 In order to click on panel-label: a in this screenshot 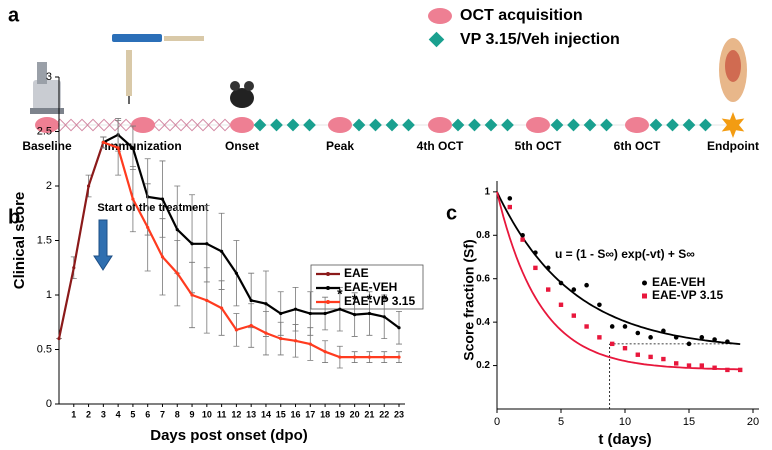, I will do `click(14, 15)`.